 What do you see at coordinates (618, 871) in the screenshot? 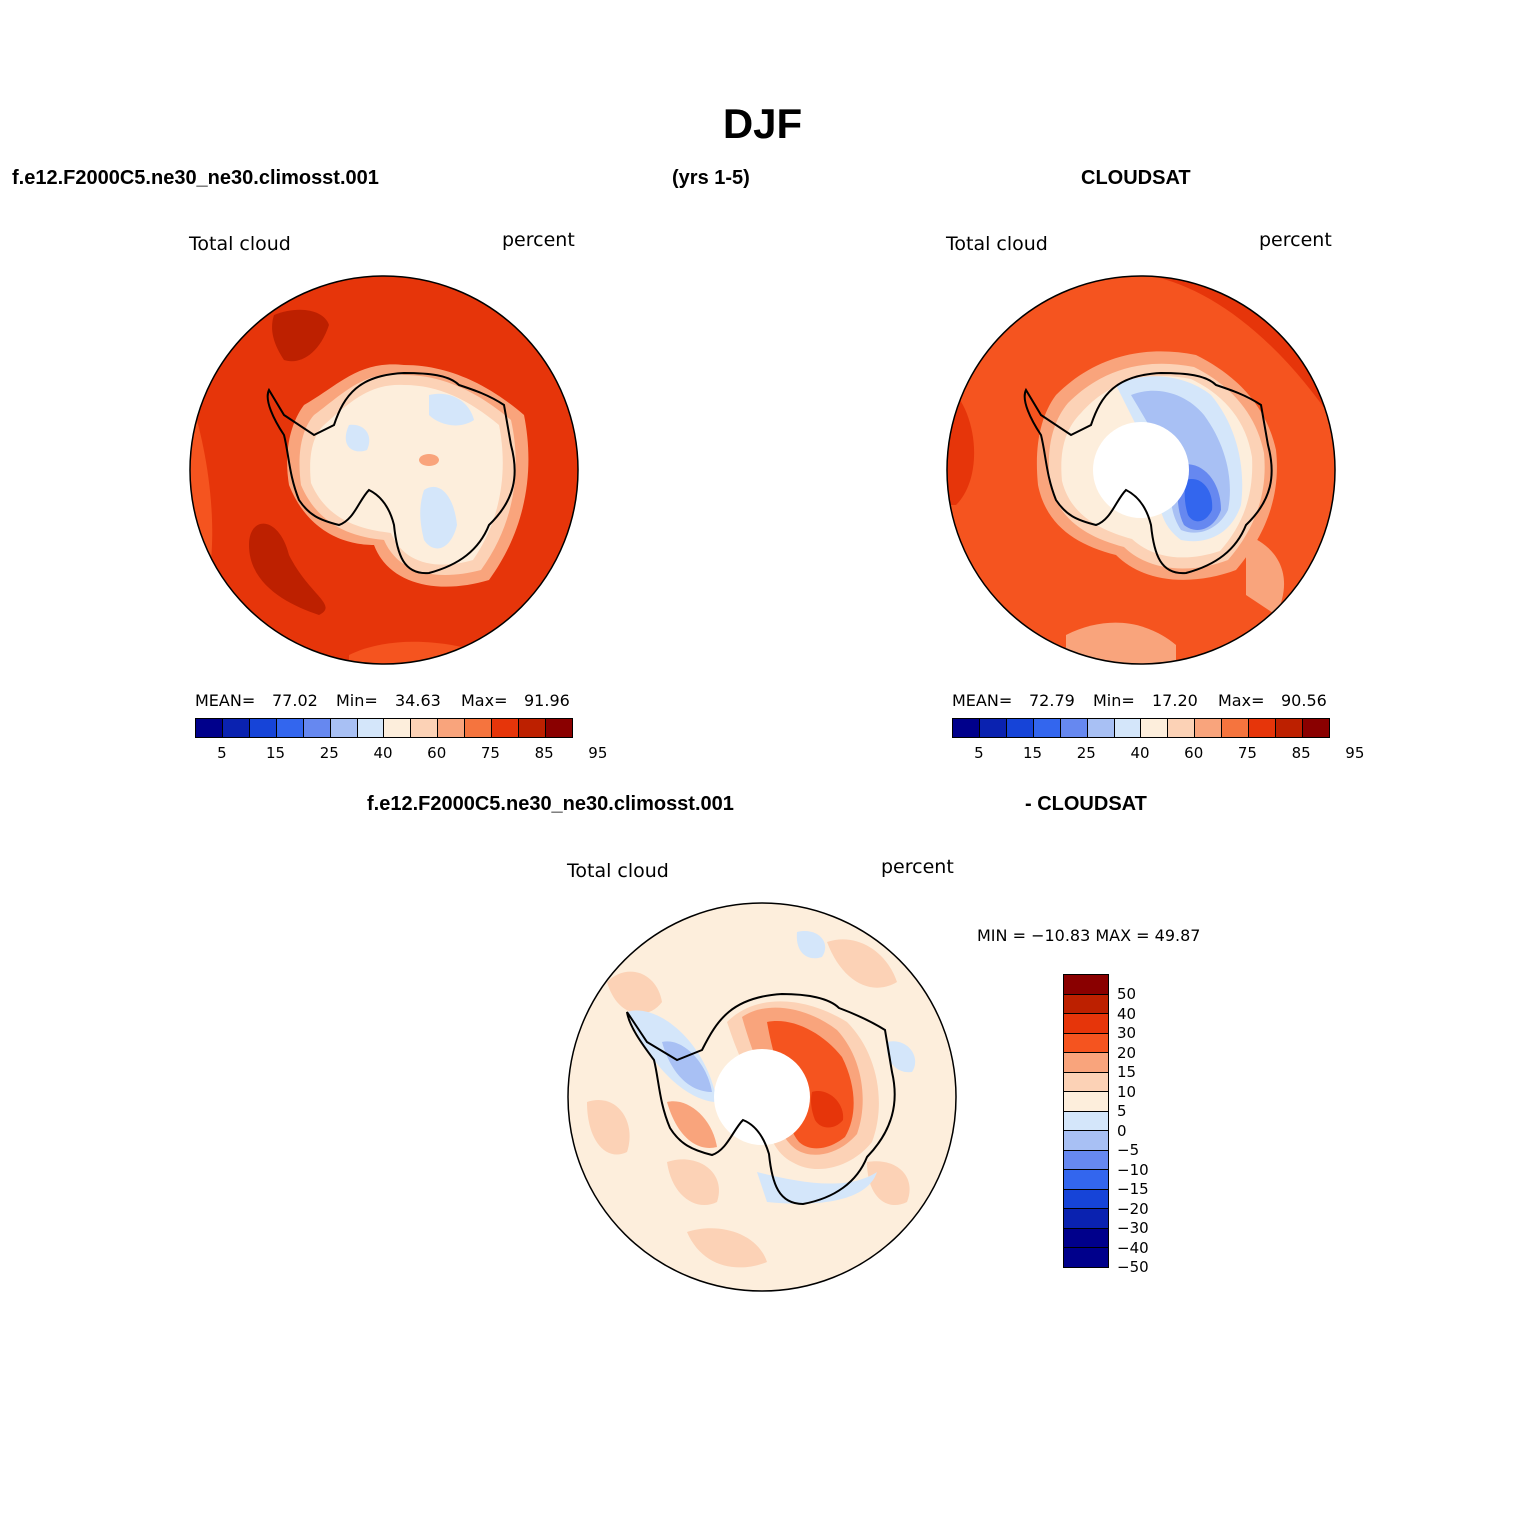
I see `diff-variable-label: Total cloud` at bounding box center [618, 871].